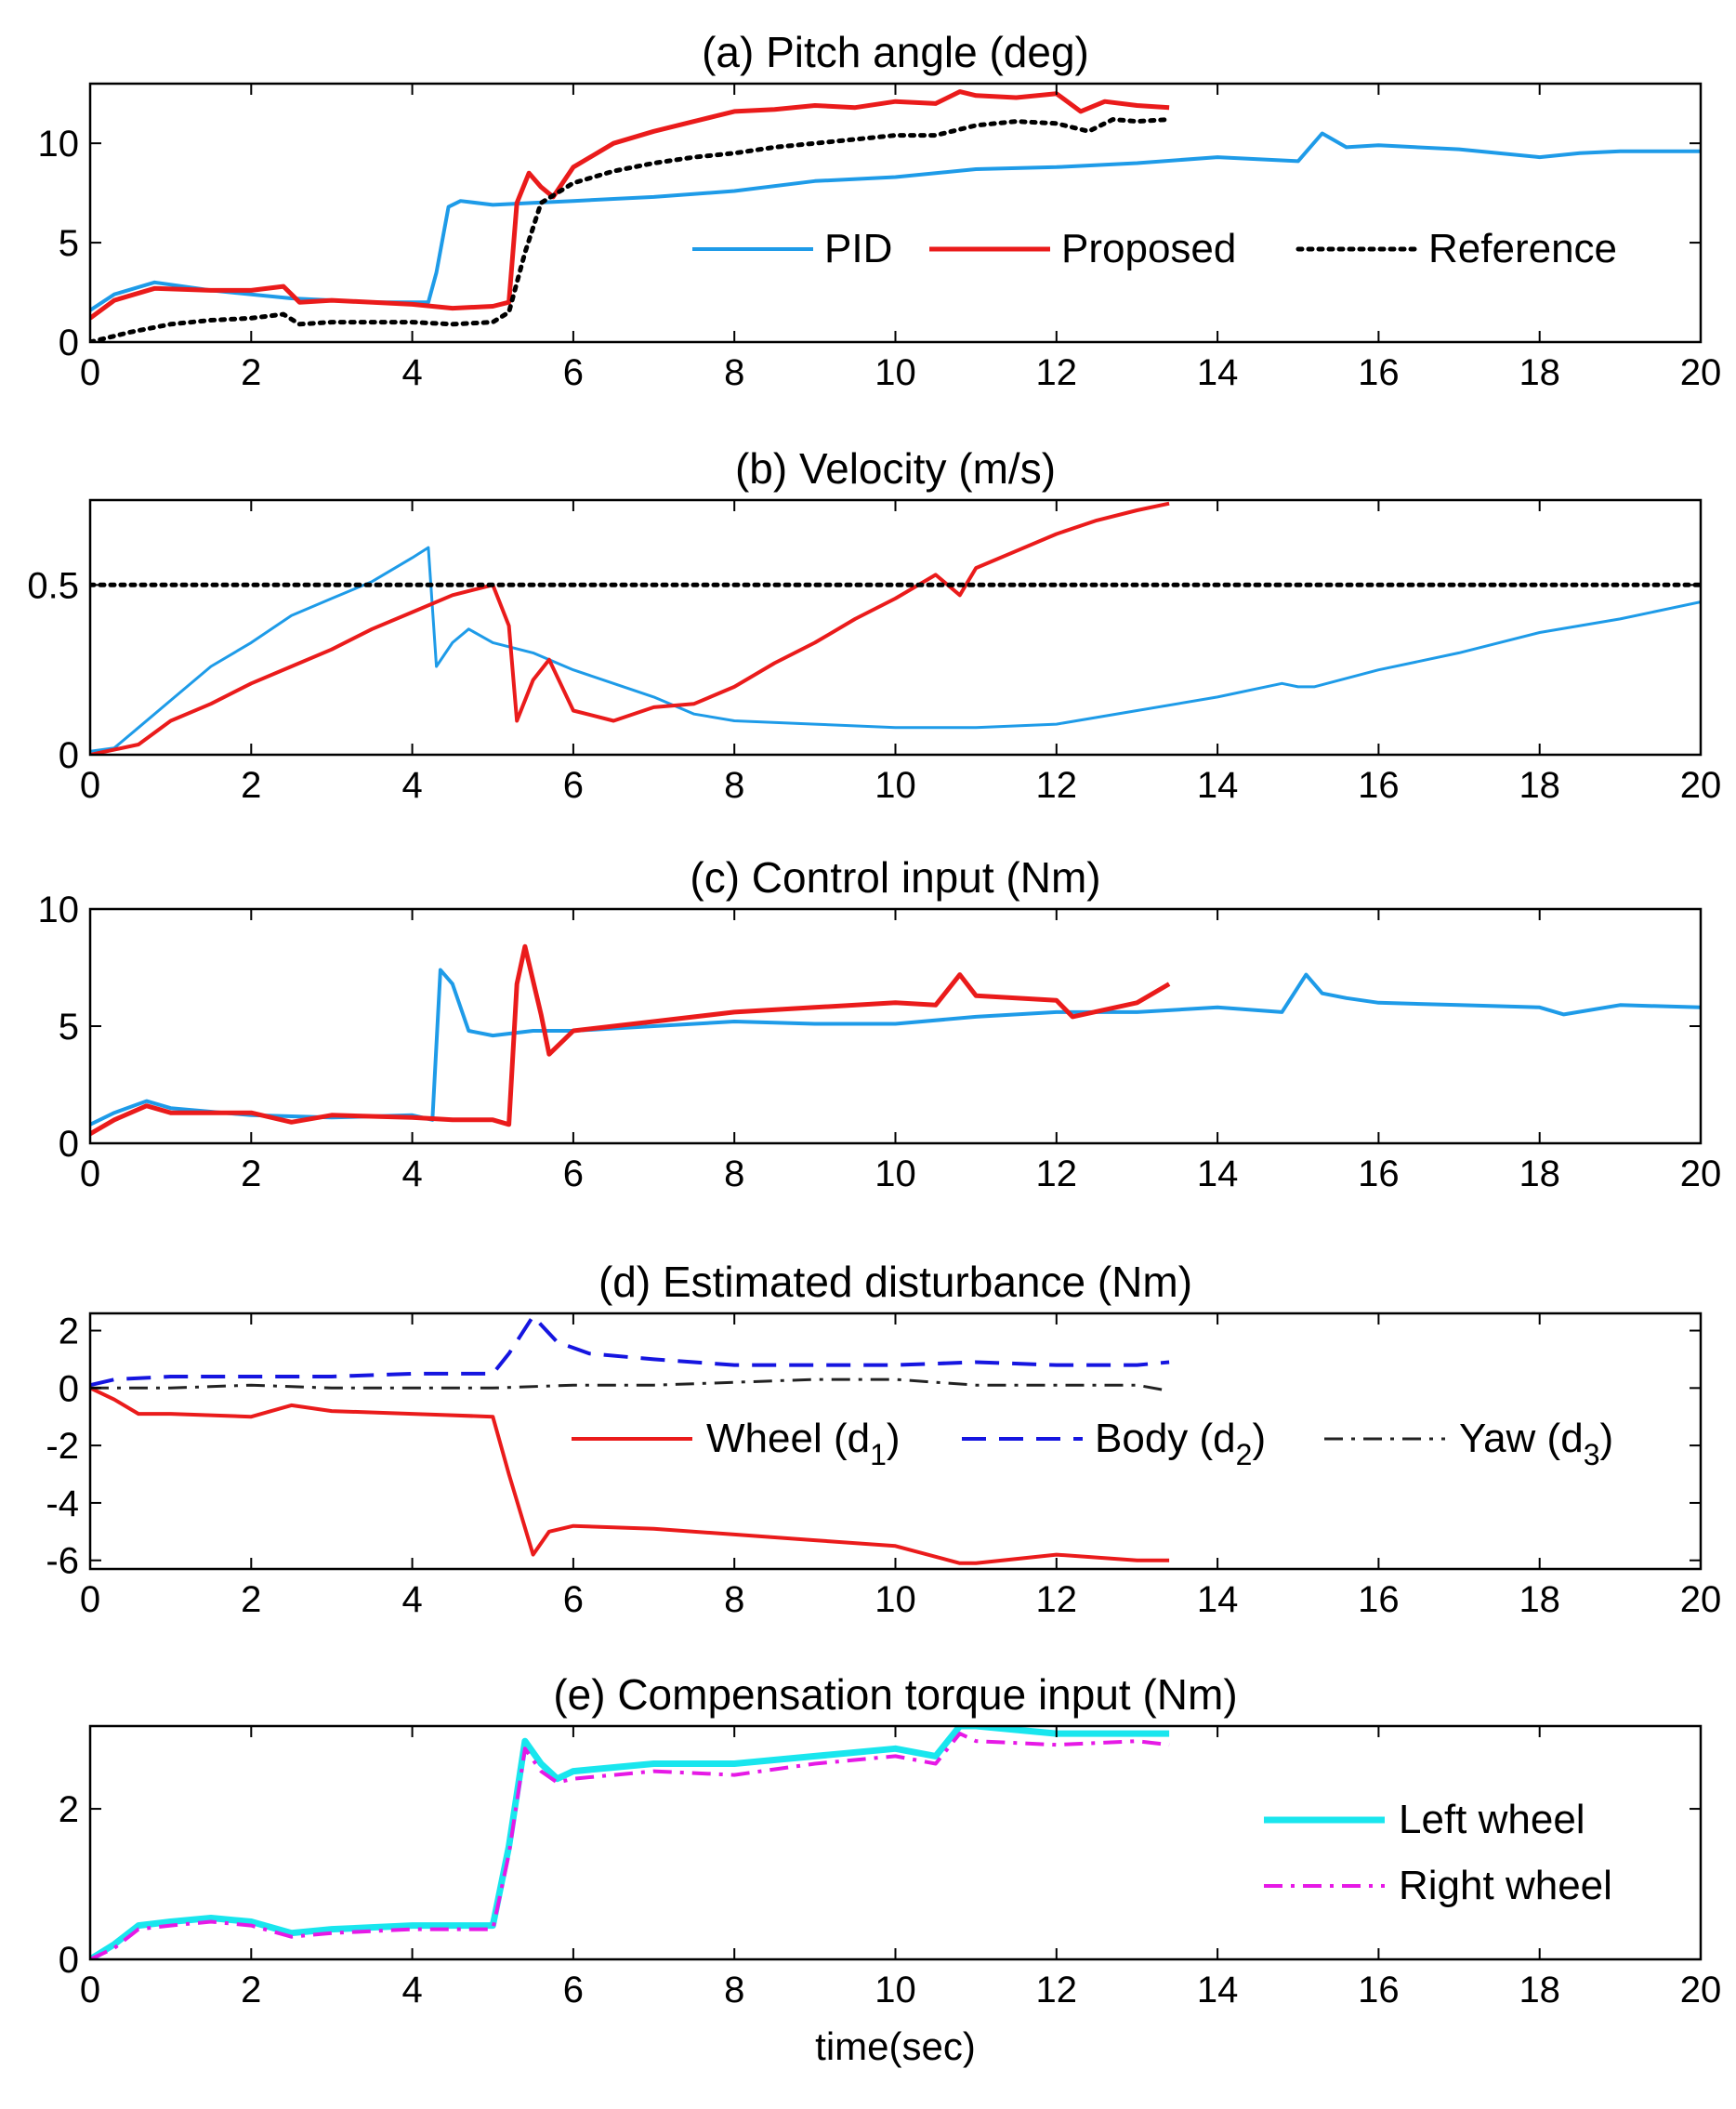 This screenshot has width=1736, height=2109. Describe the element at coordinates (896, 468) in the screenshot. I see `panel-title: (b) Velocity (m/s)` at that location.